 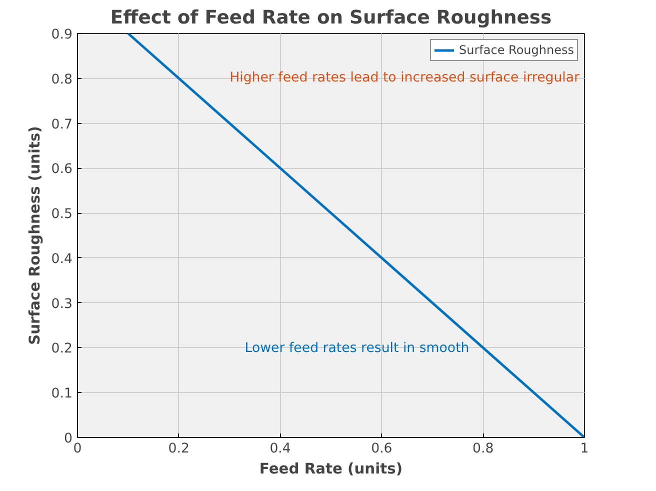 I want to click on y-tick-label: 0.3, so click(x=62, y=304).